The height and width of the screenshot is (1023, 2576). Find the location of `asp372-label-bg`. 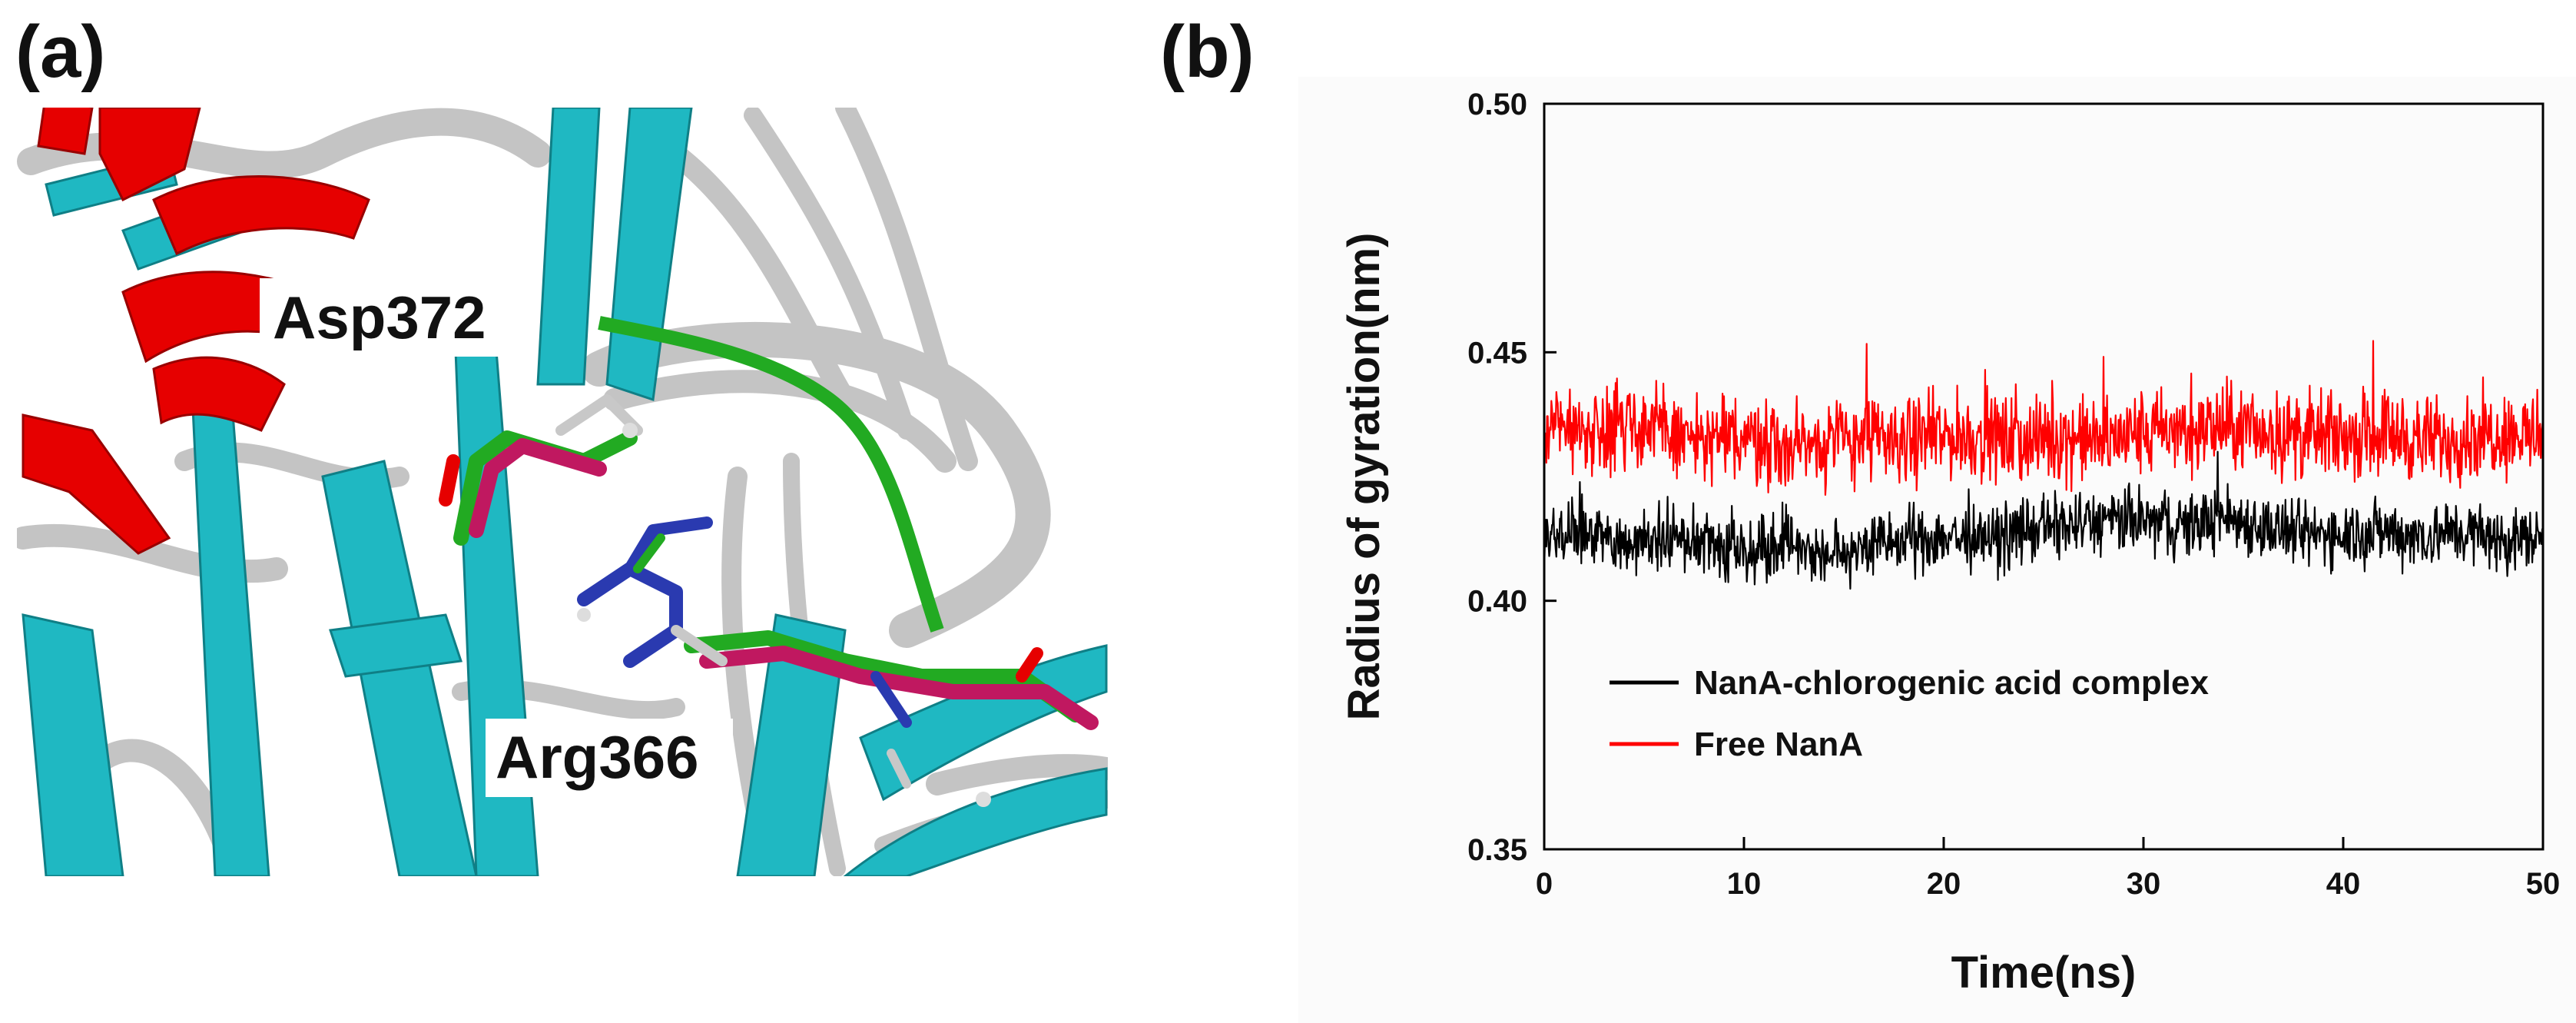

asp372-label-bg is located at coordinates (385, 317).